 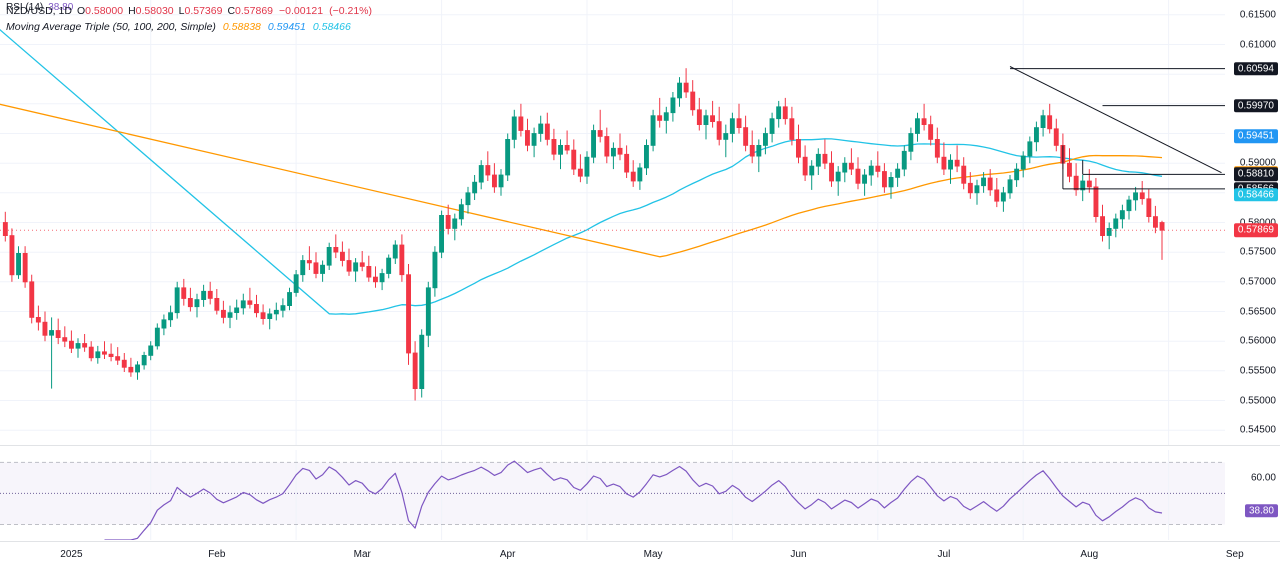 I want to click on price-badge: 0.59451, so click(x=1255, y=136).